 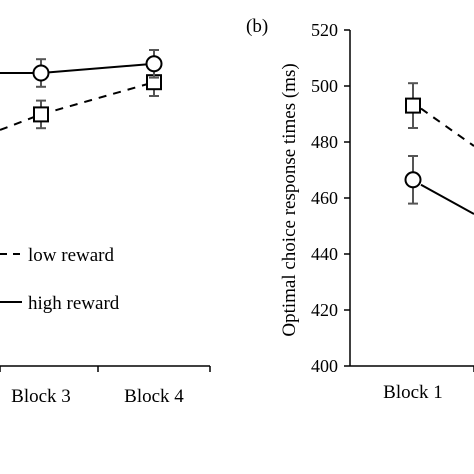 What do you see at coordinates (154, 396) in the screenshot?
I see `panel-a-x-tick-label: Block 4` at bounding box center [154, 396].